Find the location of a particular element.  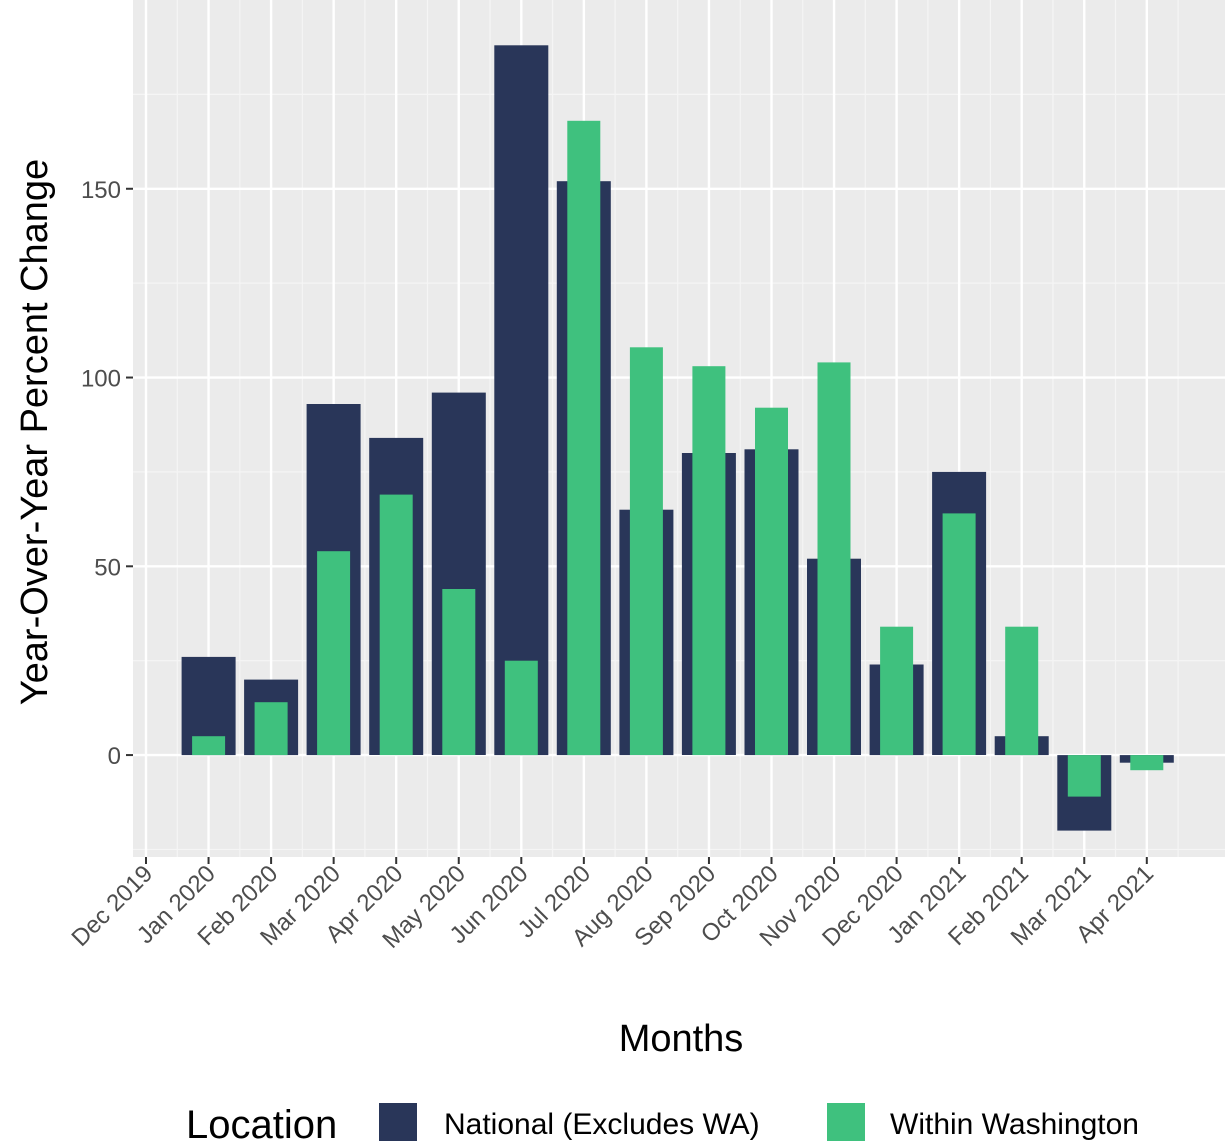

legend-title: Location is located at coordinates (261, 1124).